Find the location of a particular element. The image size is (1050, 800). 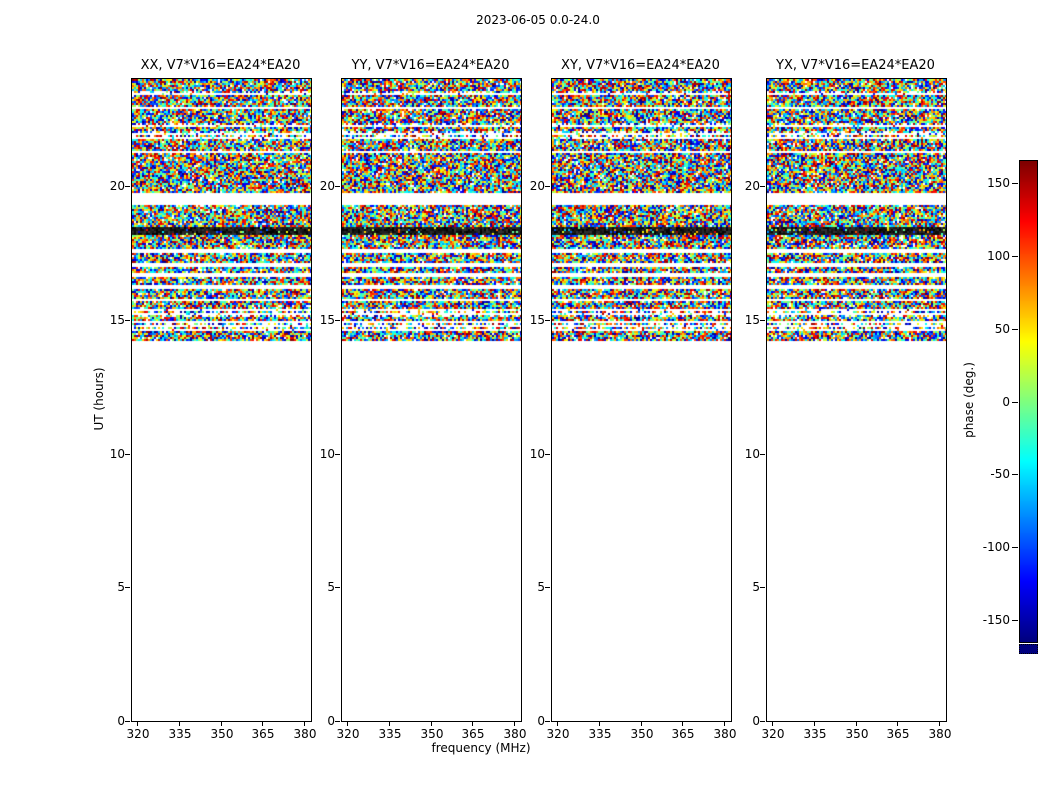

colorbar-canvas is located at coordinates (1028, 401).